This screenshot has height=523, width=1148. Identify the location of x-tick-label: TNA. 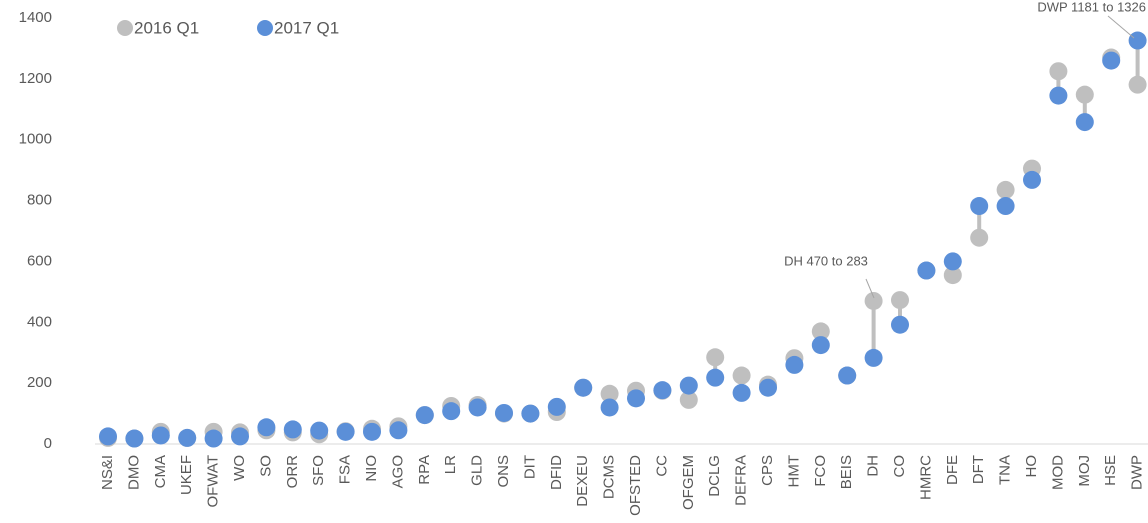
(1005, 470).